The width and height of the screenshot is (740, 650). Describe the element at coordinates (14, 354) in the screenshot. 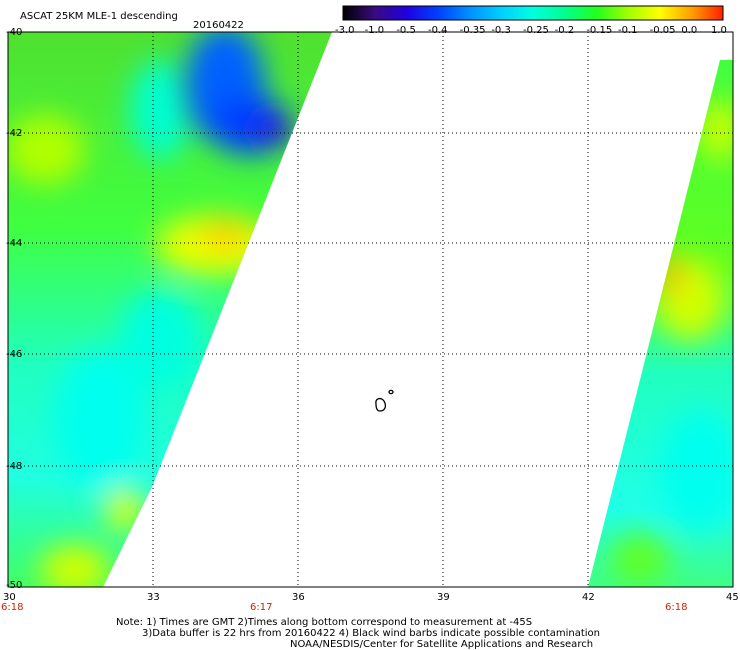

I see `lat-label: -46` at that location.